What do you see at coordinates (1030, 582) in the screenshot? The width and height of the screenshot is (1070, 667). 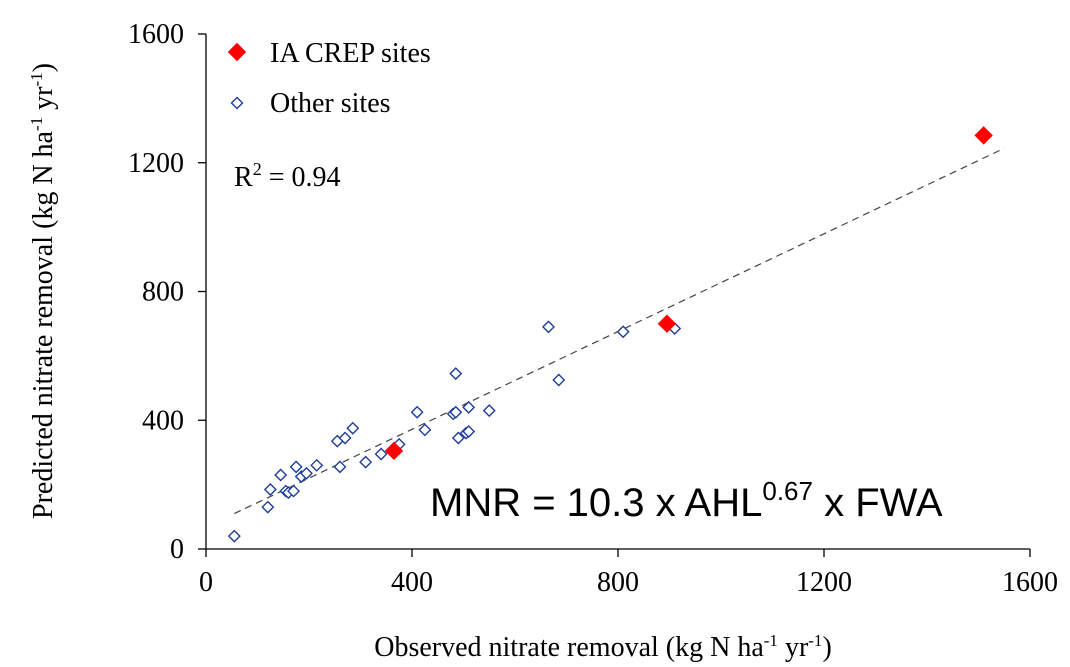 I see `x-tick-label: 1600` at bounding box center [1030, 582].